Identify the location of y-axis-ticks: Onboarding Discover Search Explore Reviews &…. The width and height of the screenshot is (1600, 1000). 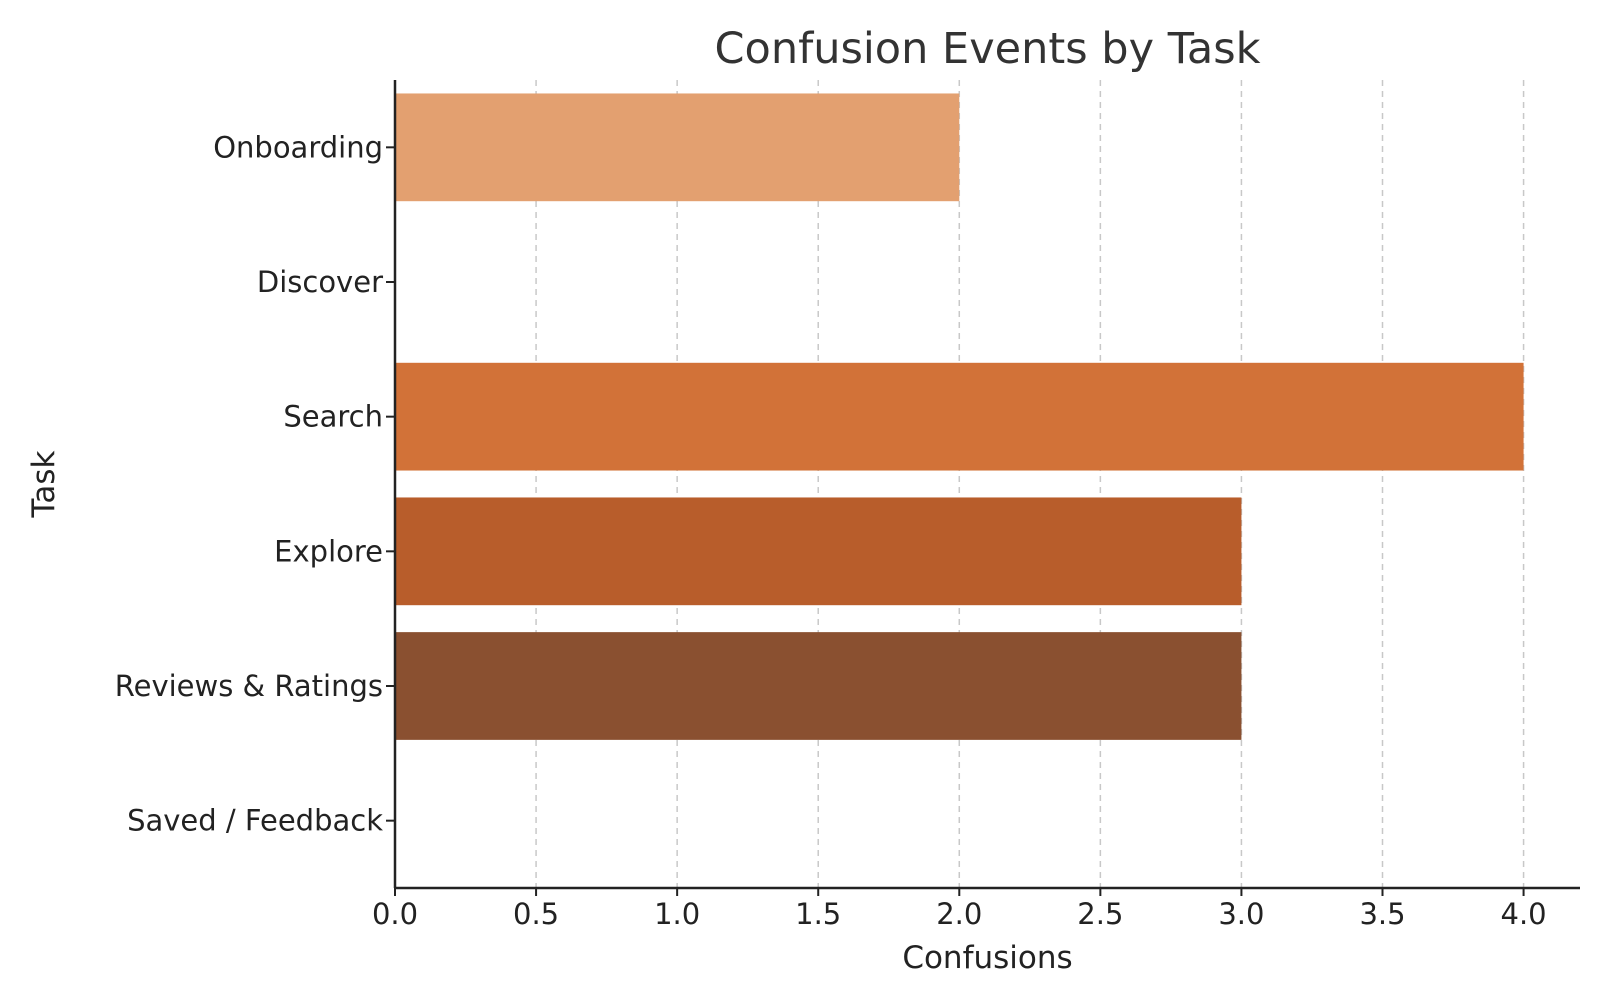
(255, 484).